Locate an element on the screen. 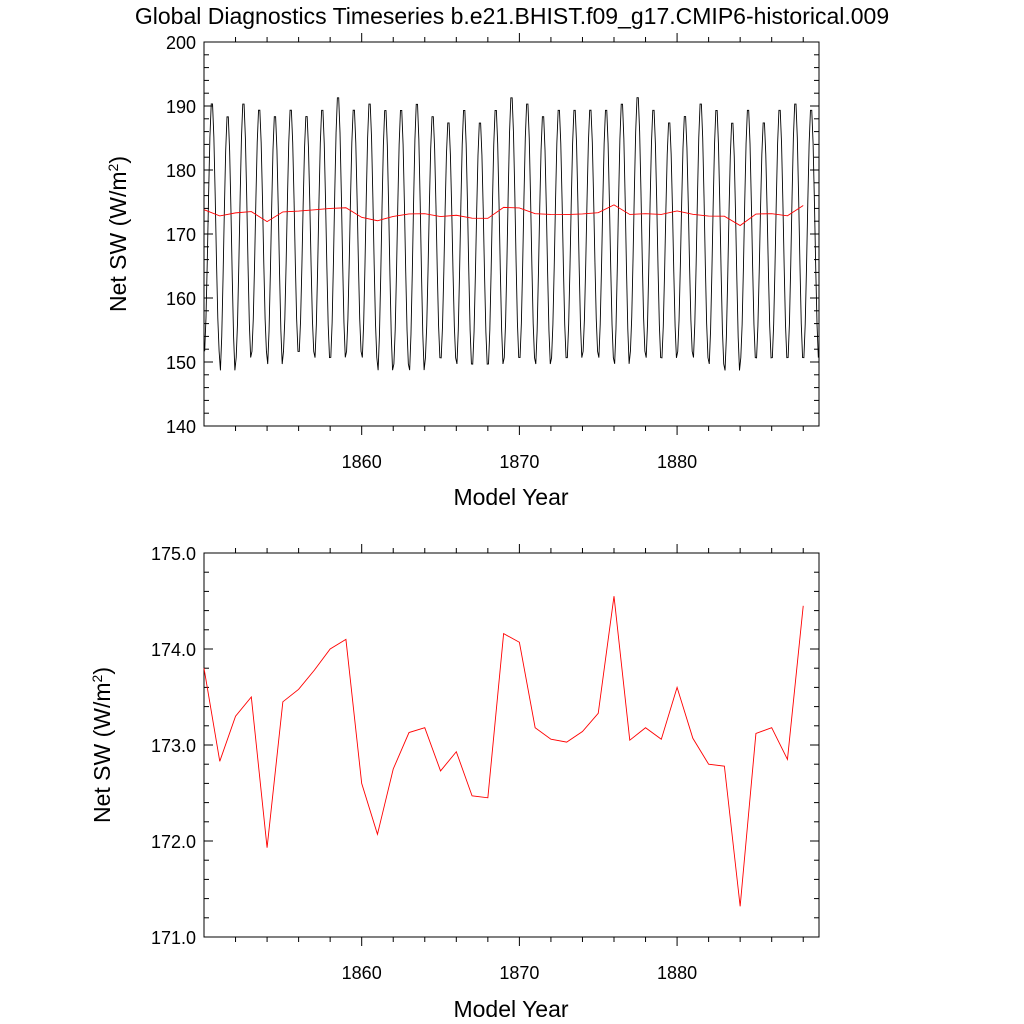 This screenshot has width=1024, height=1024. y-tick-label: 171.0 is located at coordinates (173, 938).